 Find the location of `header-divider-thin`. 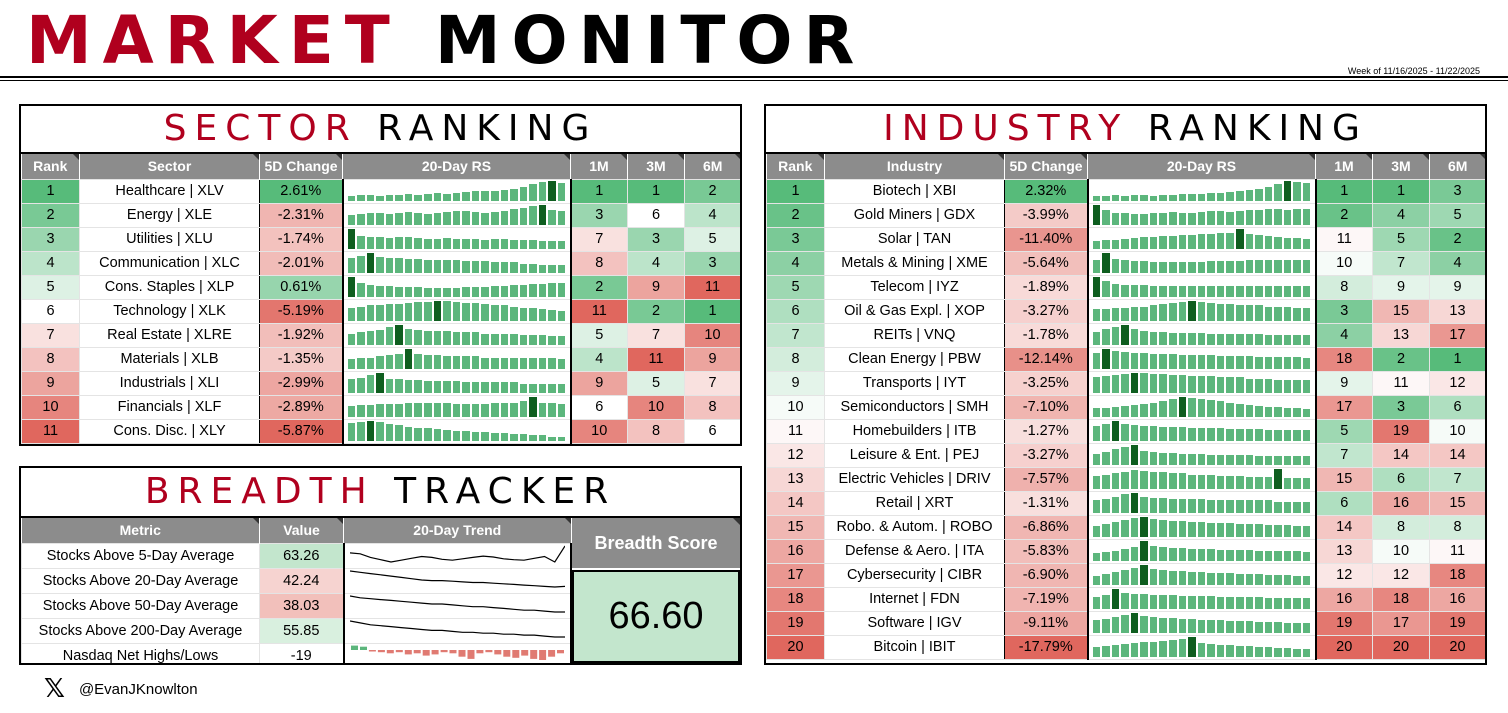

header-divider-thin is located at coordinates (754, 80).